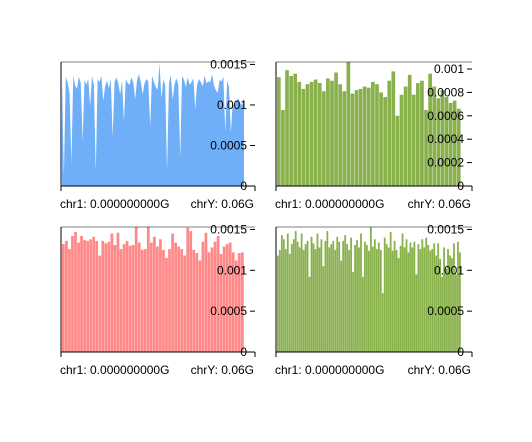 This screenshot has width=532, height=442. Describe the element at coordinates (228, 64) in the screenshot. I see `y-tick-label: 0.0015` at that location.